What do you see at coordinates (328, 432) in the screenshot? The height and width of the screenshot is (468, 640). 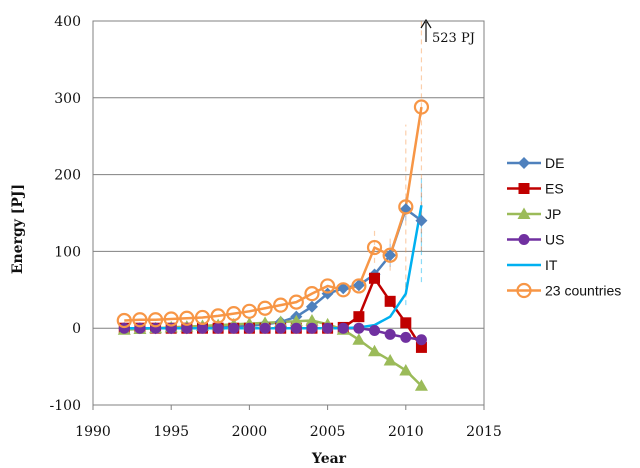 I see `x-tick-label: 2005` at bounding box center [328, 432].